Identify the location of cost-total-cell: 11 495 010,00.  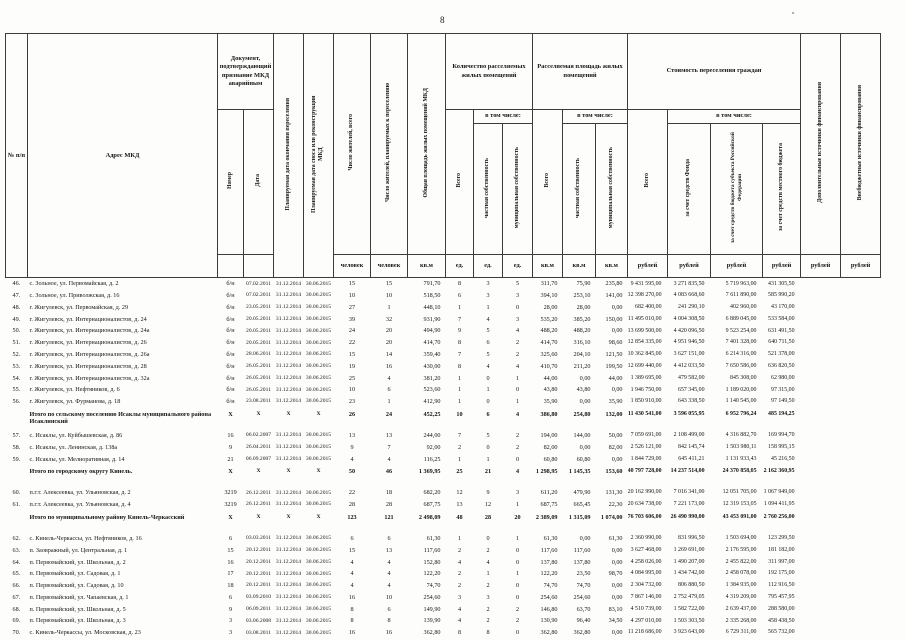
(644, 318).